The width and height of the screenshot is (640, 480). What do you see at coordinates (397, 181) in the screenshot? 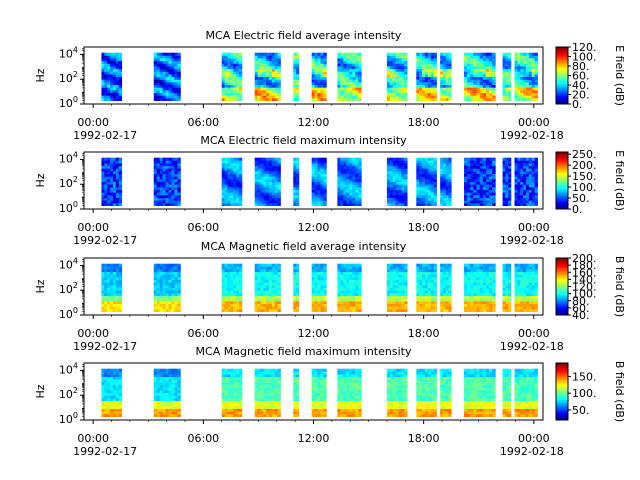
I see `spectrogram-segment` at bounding box center [397, 181].